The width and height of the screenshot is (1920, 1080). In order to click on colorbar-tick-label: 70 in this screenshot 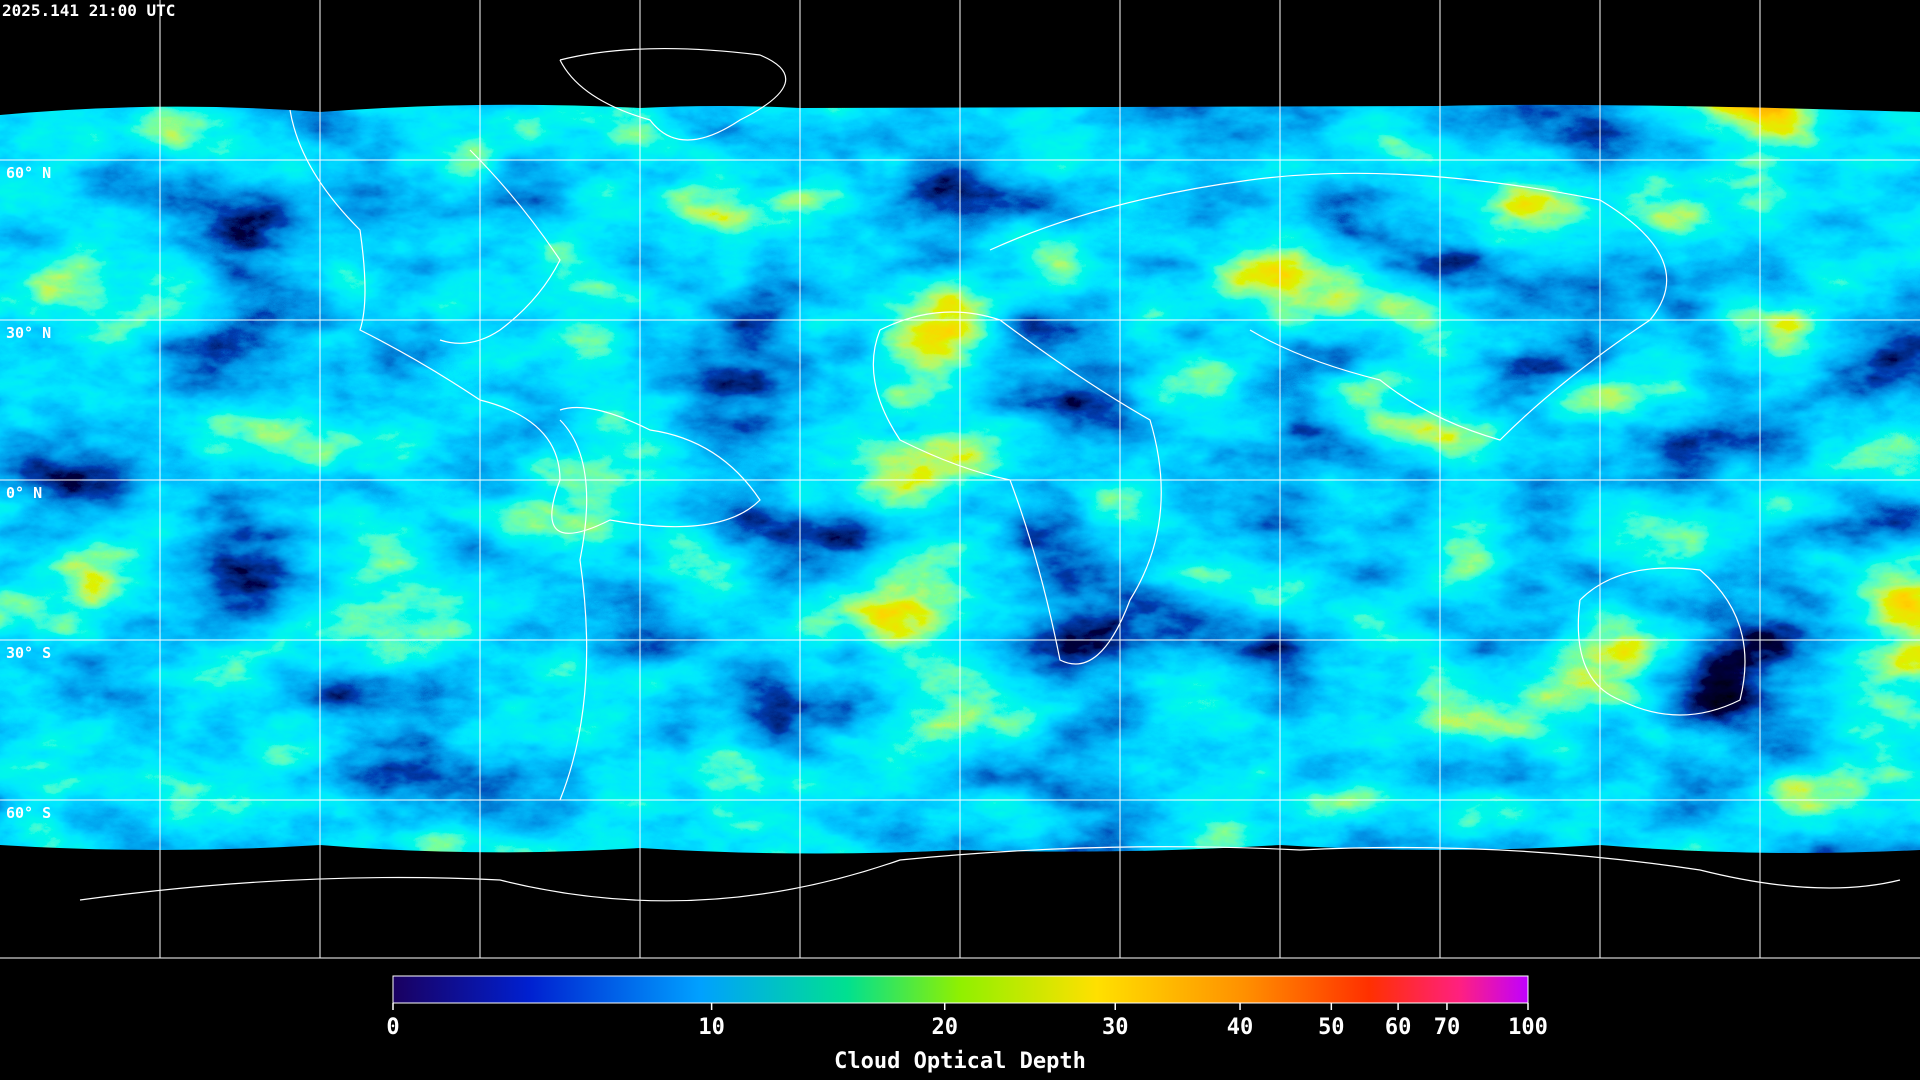, I will do `click(1447, 1027)`.